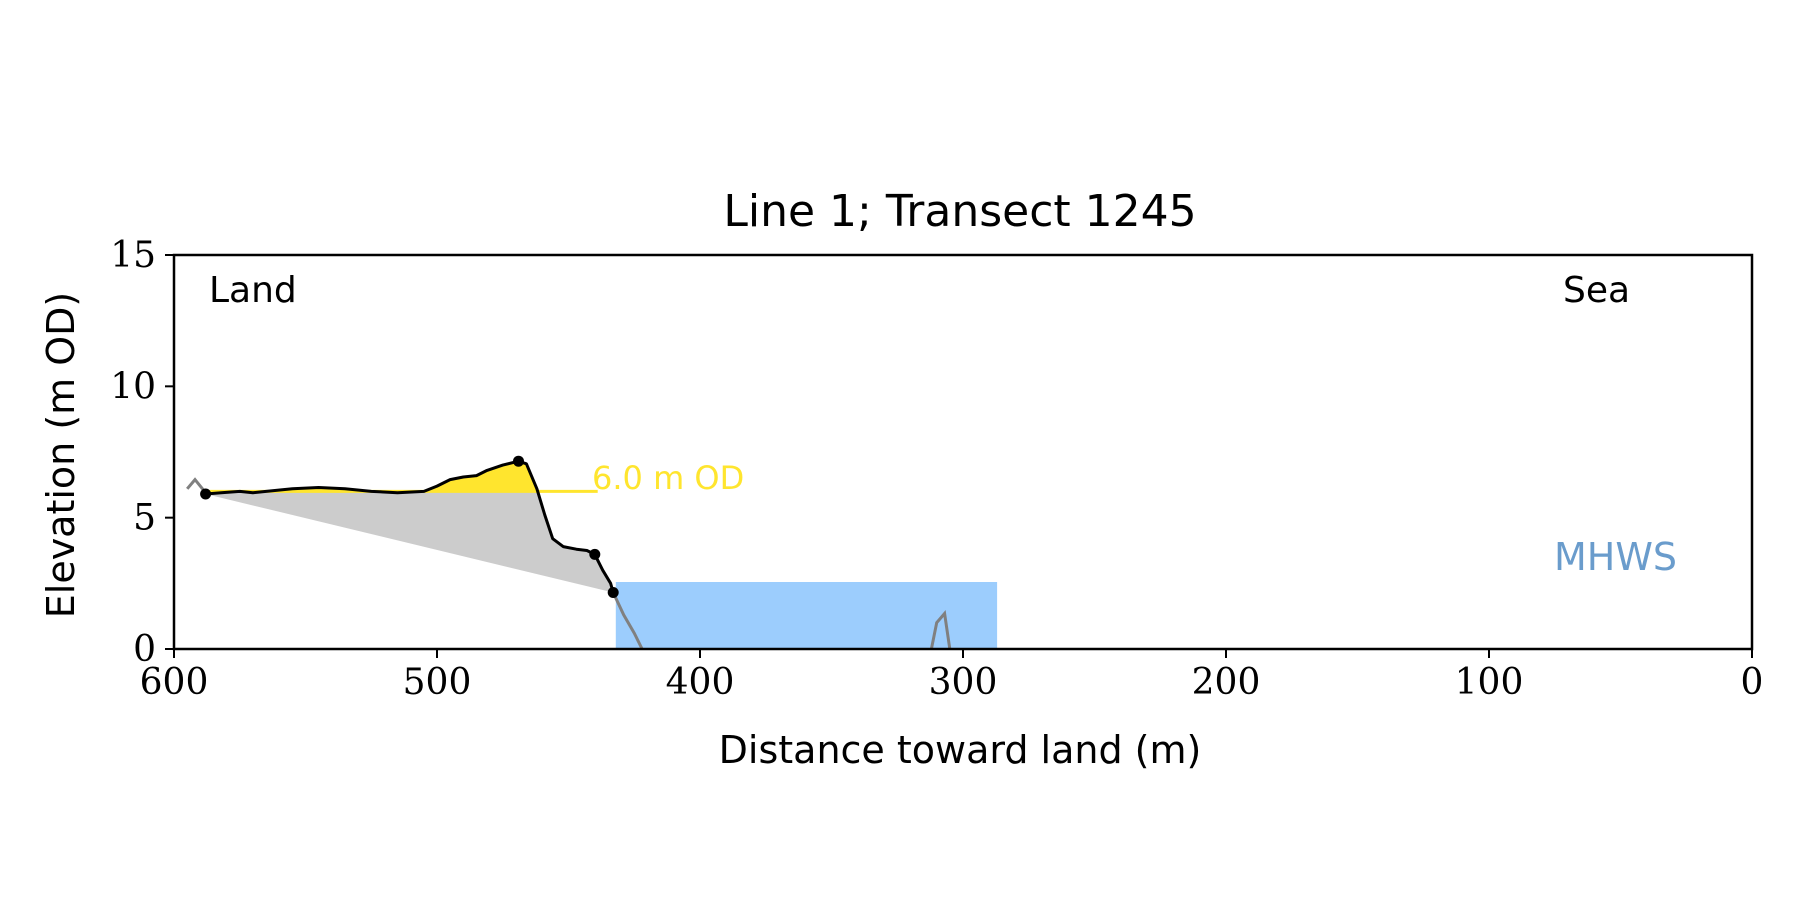 The width and height of the screenshot is (1800, 900). I want to click on x-tick-label-100: 100, so click(1489, 682).